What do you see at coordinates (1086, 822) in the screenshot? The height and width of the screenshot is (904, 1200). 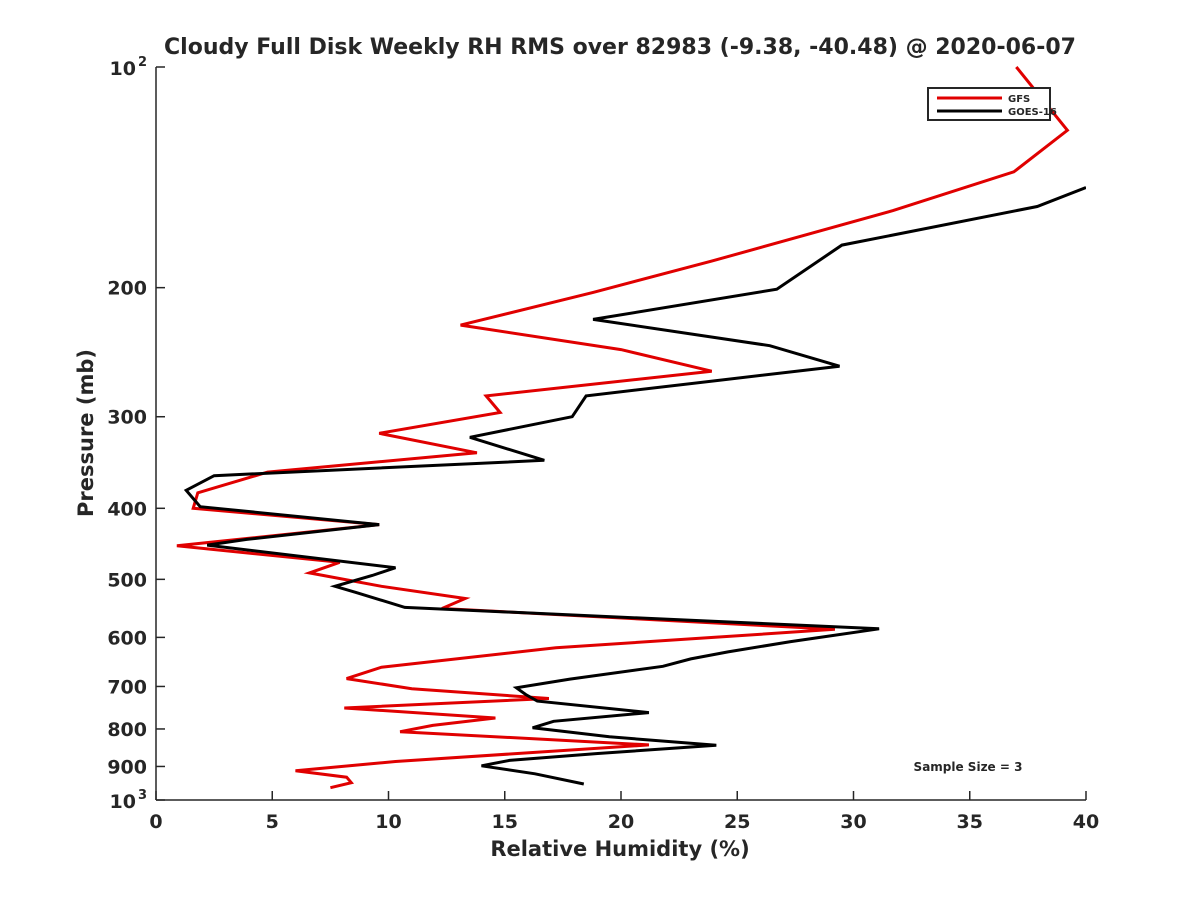 I see `x-tick-label: 40` at bounding box center [1086, 822].